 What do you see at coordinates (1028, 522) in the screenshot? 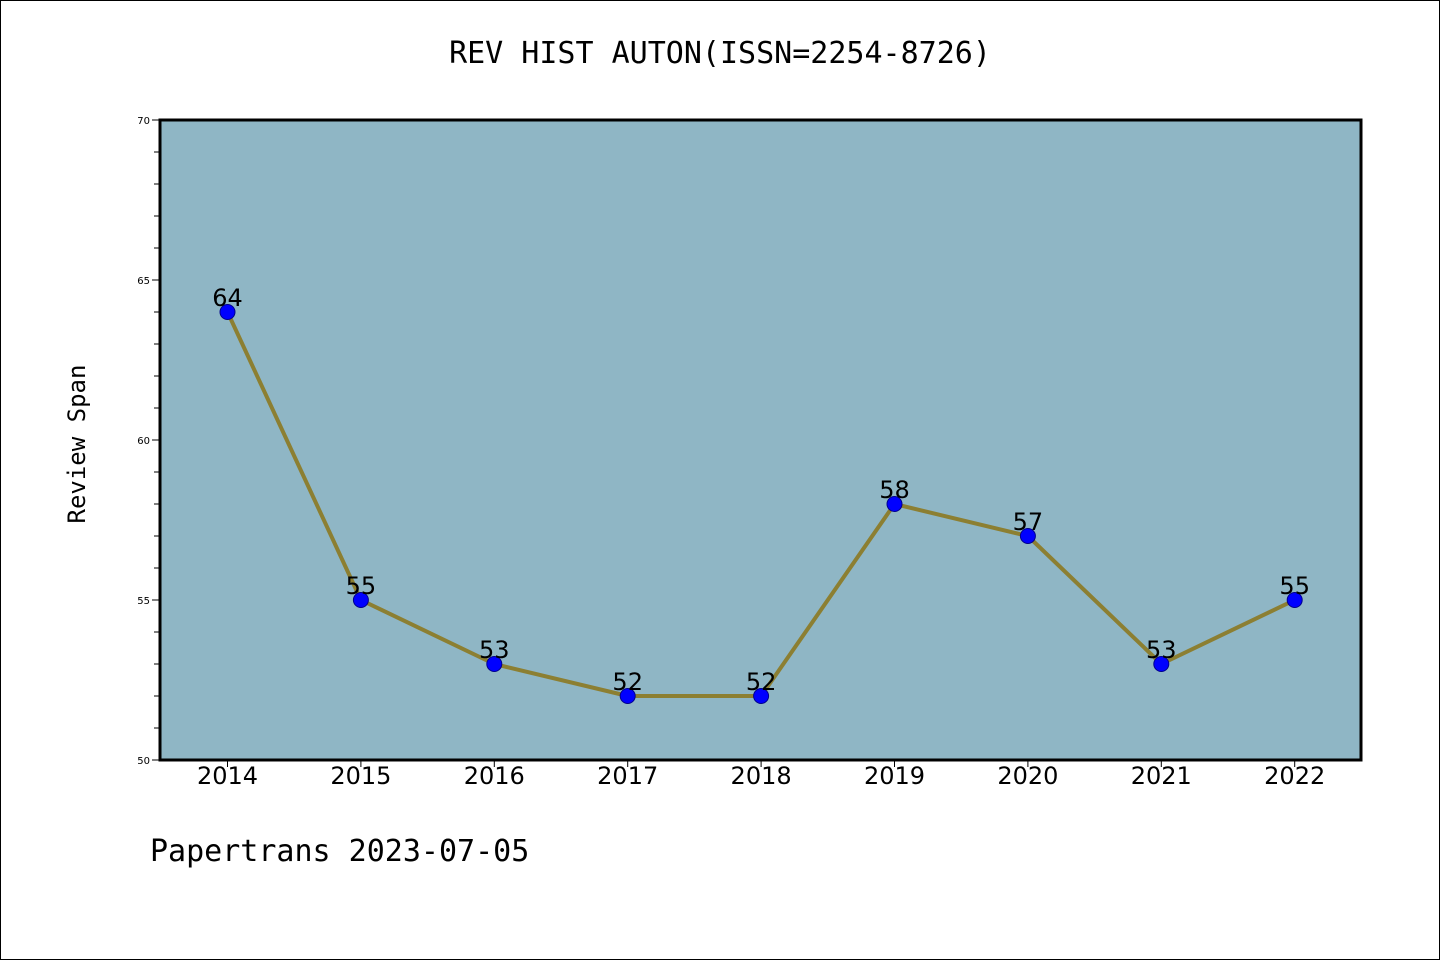
I see `data-label: 57` at bounding box center [1028, 522].